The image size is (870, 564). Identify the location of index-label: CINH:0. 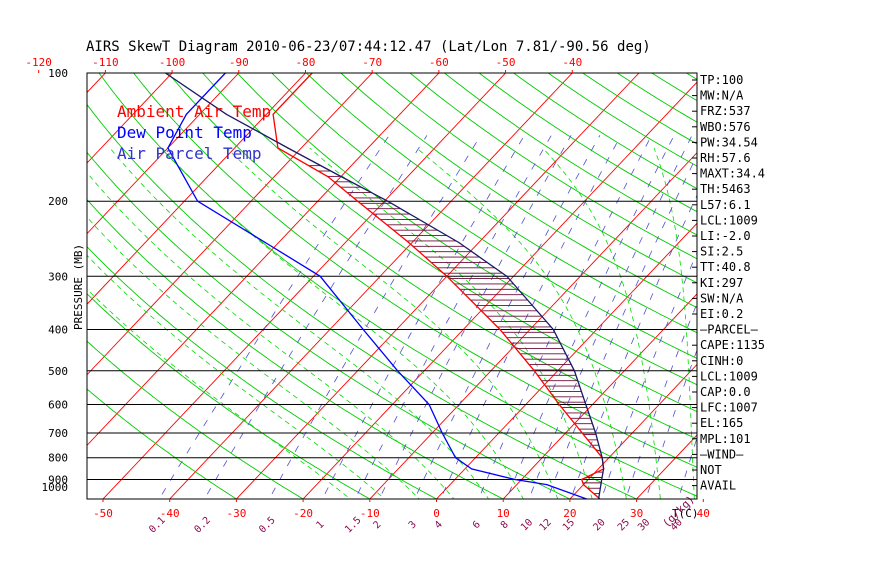
(721, 361).